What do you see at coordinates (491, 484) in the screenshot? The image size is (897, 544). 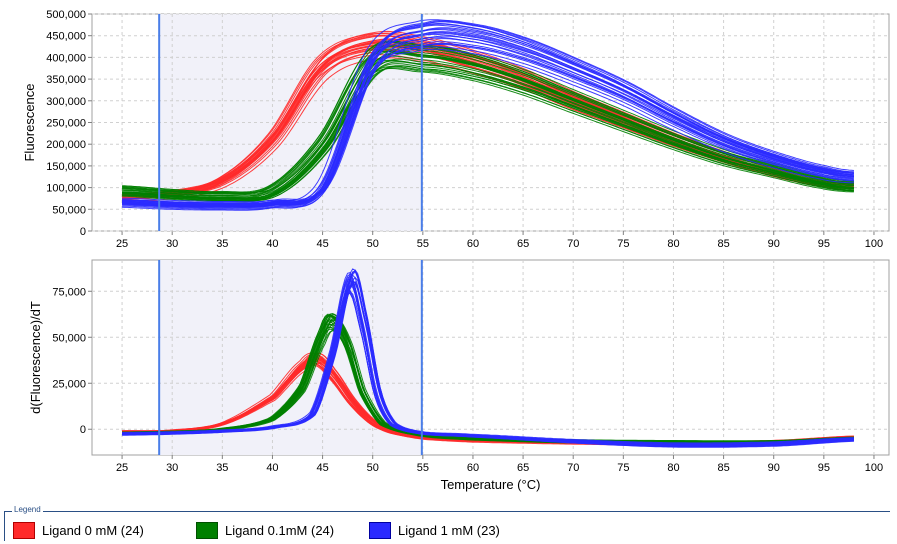 I see `x-axis-label: Temperature (°C)` at bounding box center [491, 484].